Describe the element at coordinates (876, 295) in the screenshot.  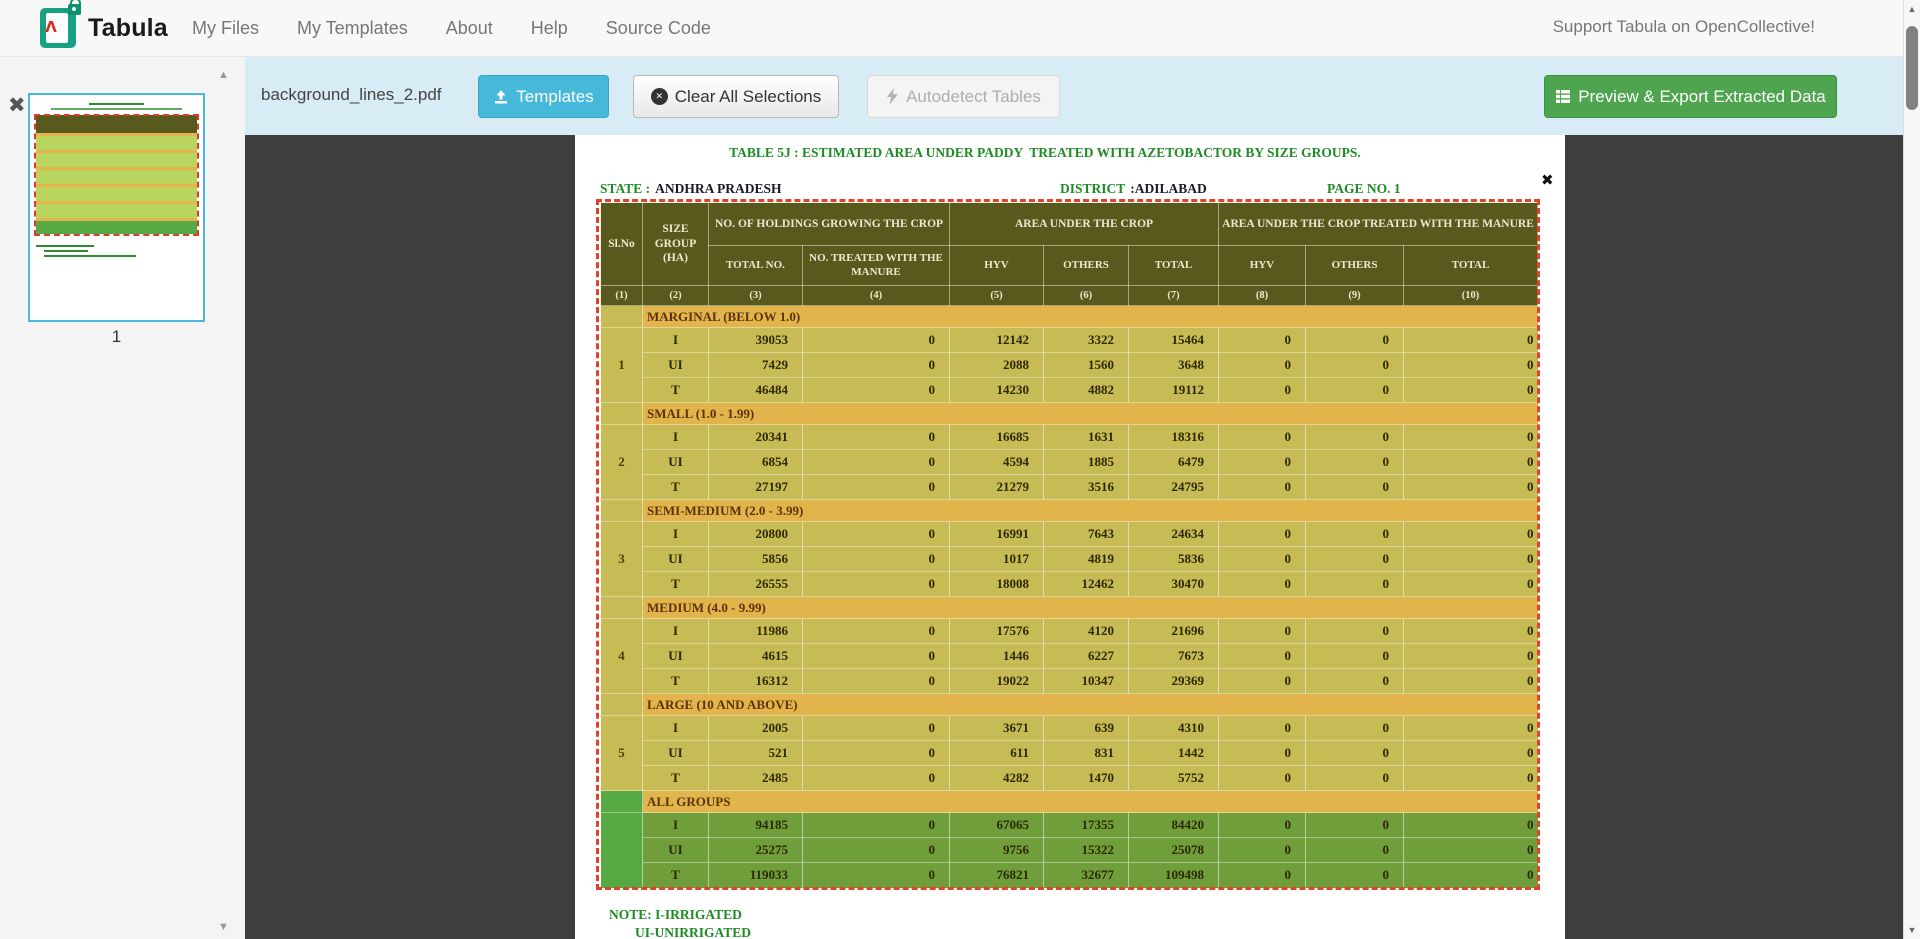
I see `column-number-3: (4)` at that location.